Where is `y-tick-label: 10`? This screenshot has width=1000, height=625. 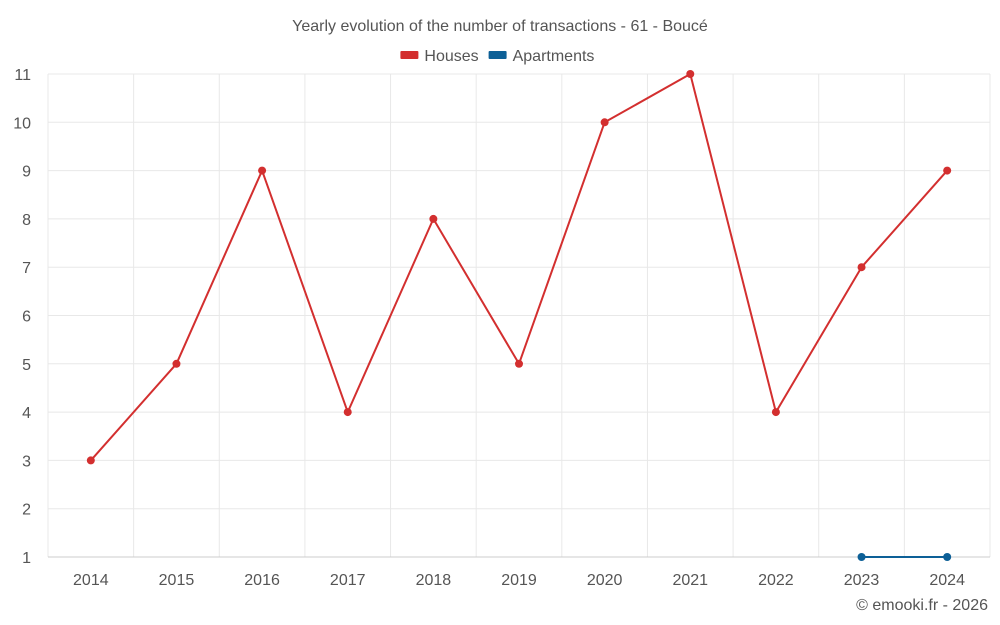 y-tick-label: 10 is located at coordinates (22, 123).